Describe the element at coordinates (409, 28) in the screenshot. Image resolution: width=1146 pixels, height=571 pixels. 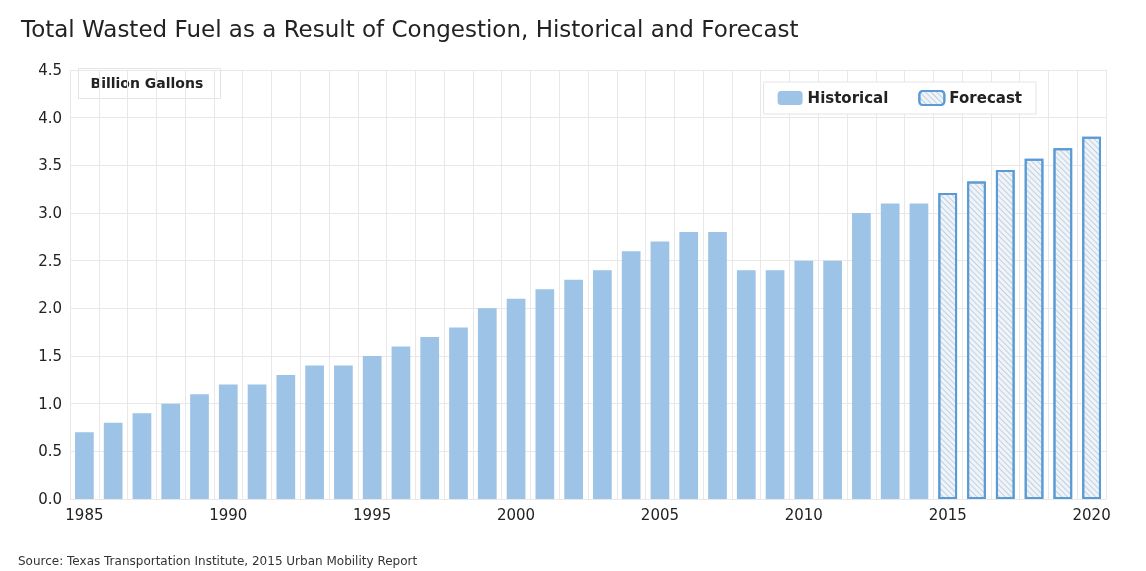
I see `chart-title: Total Wasted Fuel as a Result of Congestion, Historical and Forecast` at that location.